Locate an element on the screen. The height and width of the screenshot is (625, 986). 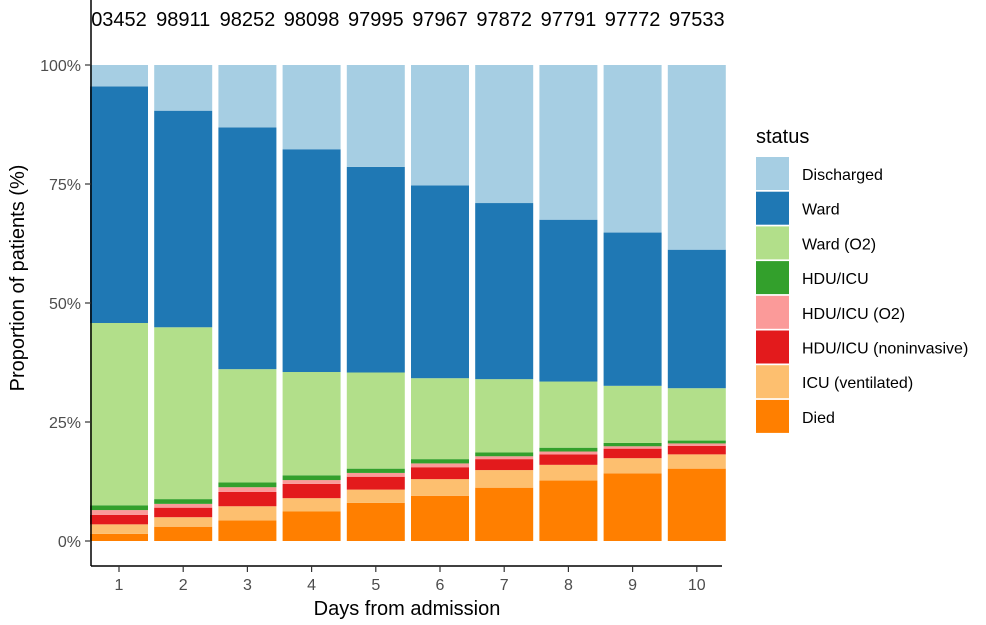
bar-segment-day9-ward is located at coordinates (632, 309).